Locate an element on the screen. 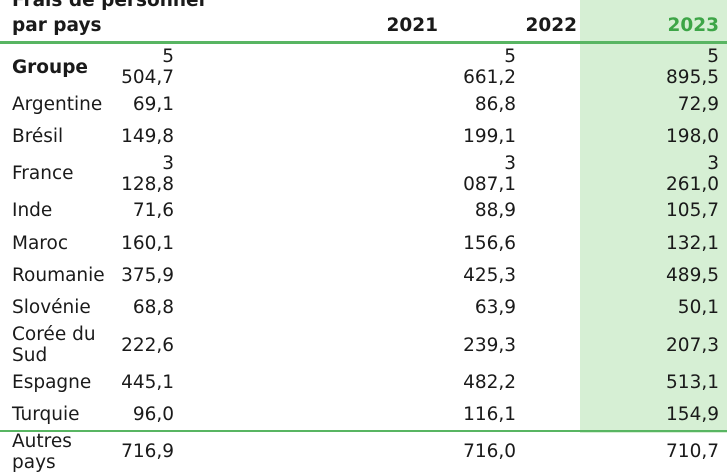  row-label: Turquie is located at coordinates (46, 415).